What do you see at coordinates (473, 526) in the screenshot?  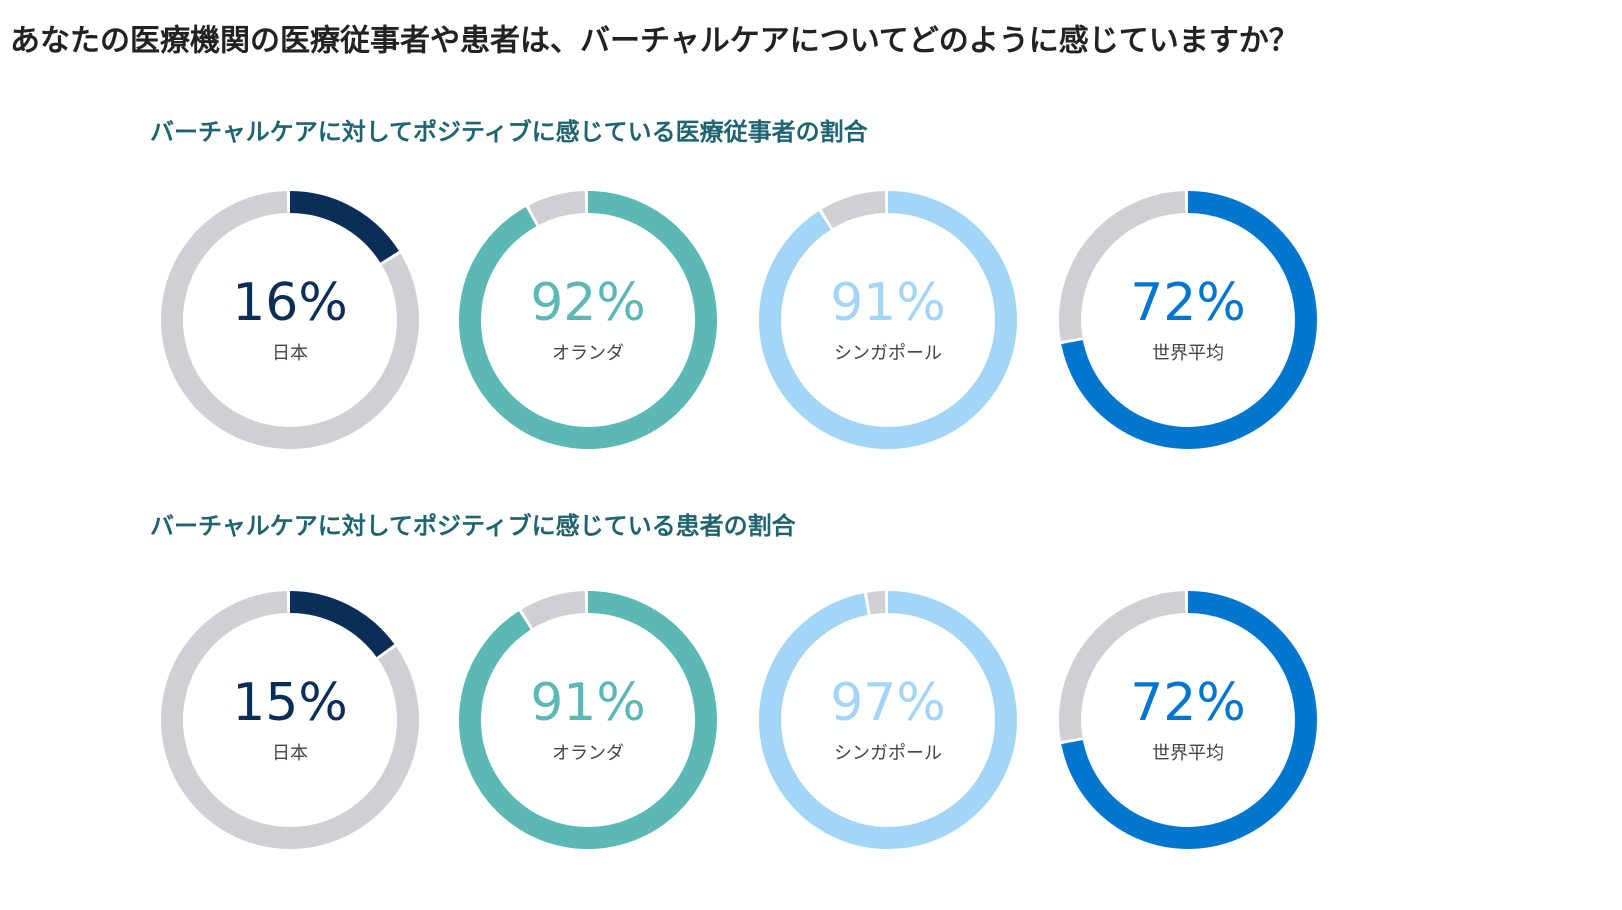 I see `section-title: バーチャルケアに対してポジティブに感じている患者の割合` at bounding box center [473, 526].